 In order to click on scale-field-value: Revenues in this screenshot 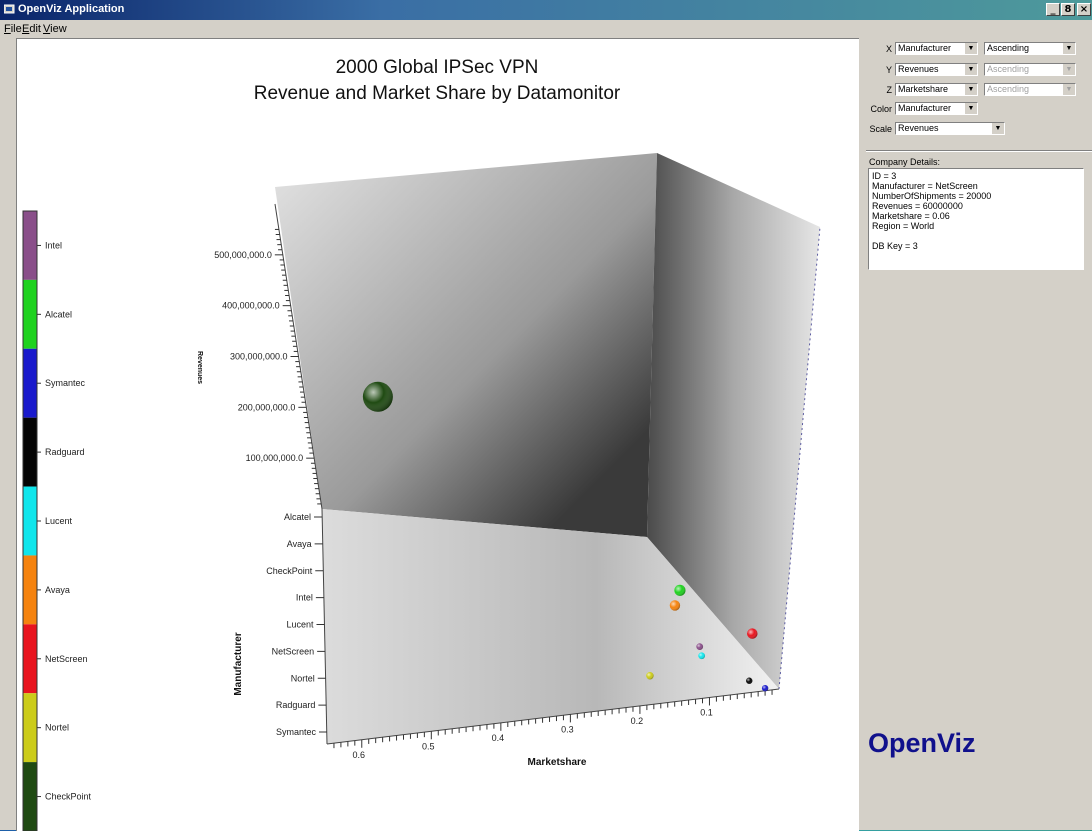, I will do `click(918, 128)`.